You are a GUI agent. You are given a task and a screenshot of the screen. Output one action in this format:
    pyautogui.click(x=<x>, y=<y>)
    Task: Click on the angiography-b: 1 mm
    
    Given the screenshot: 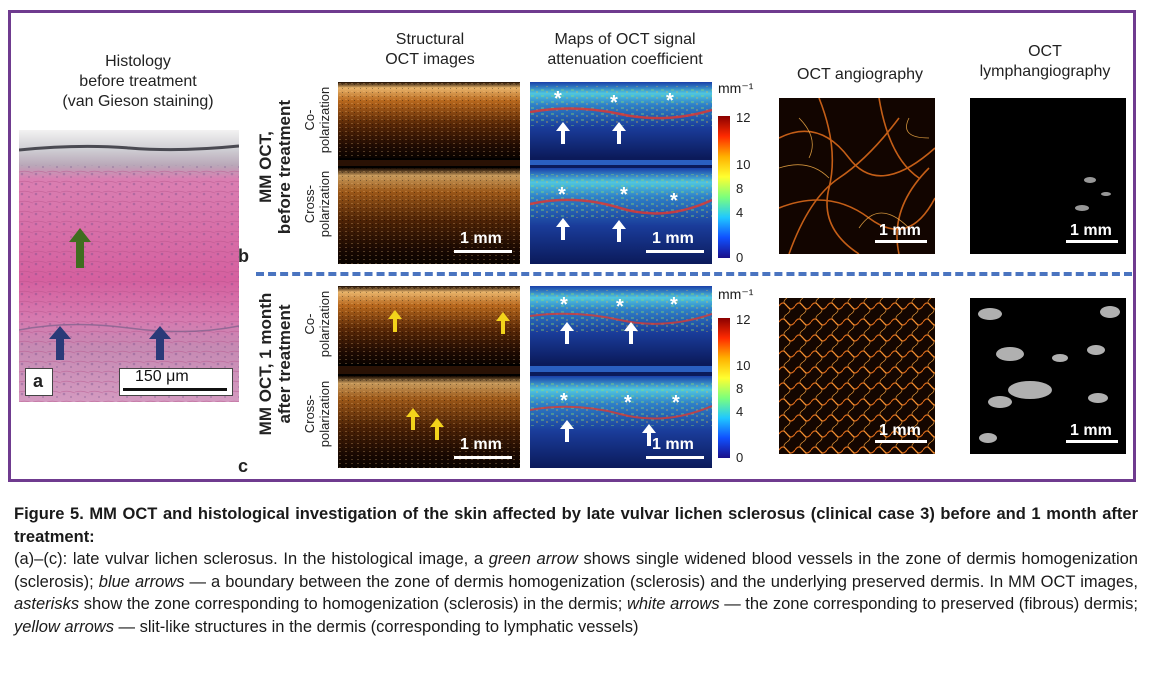 What is the action you would take?
    pyautogui.click(x=857, y=176)
    